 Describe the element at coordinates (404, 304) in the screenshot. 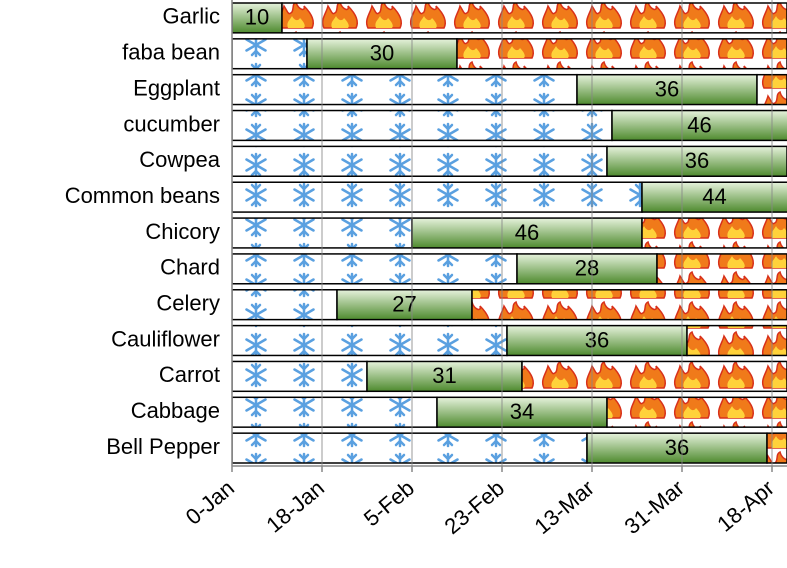

I see `data-label: 27` at that location.